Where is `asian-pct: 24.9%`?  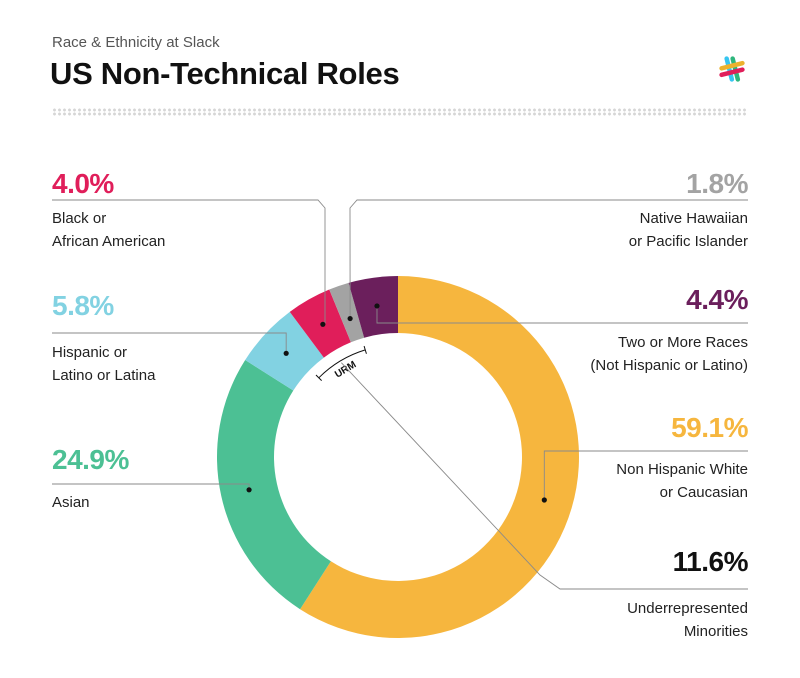 asian-pct: 24.9% is located at coordinates (90, 459).